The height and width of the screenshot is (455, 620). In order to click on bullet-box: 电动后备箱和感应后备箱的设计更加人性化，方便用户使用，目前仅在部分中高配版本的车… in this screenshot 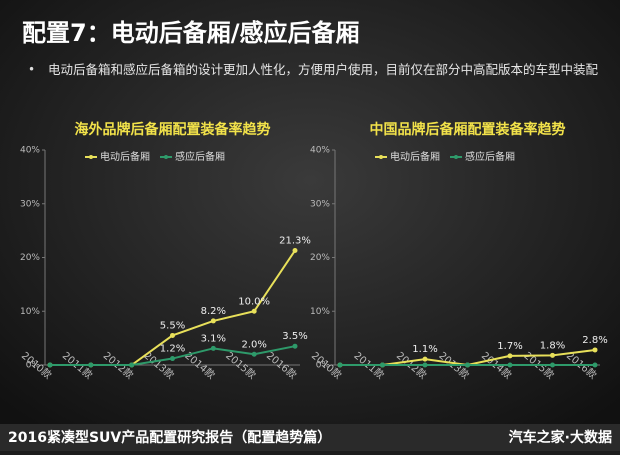, I will do `click(323, 69)`.